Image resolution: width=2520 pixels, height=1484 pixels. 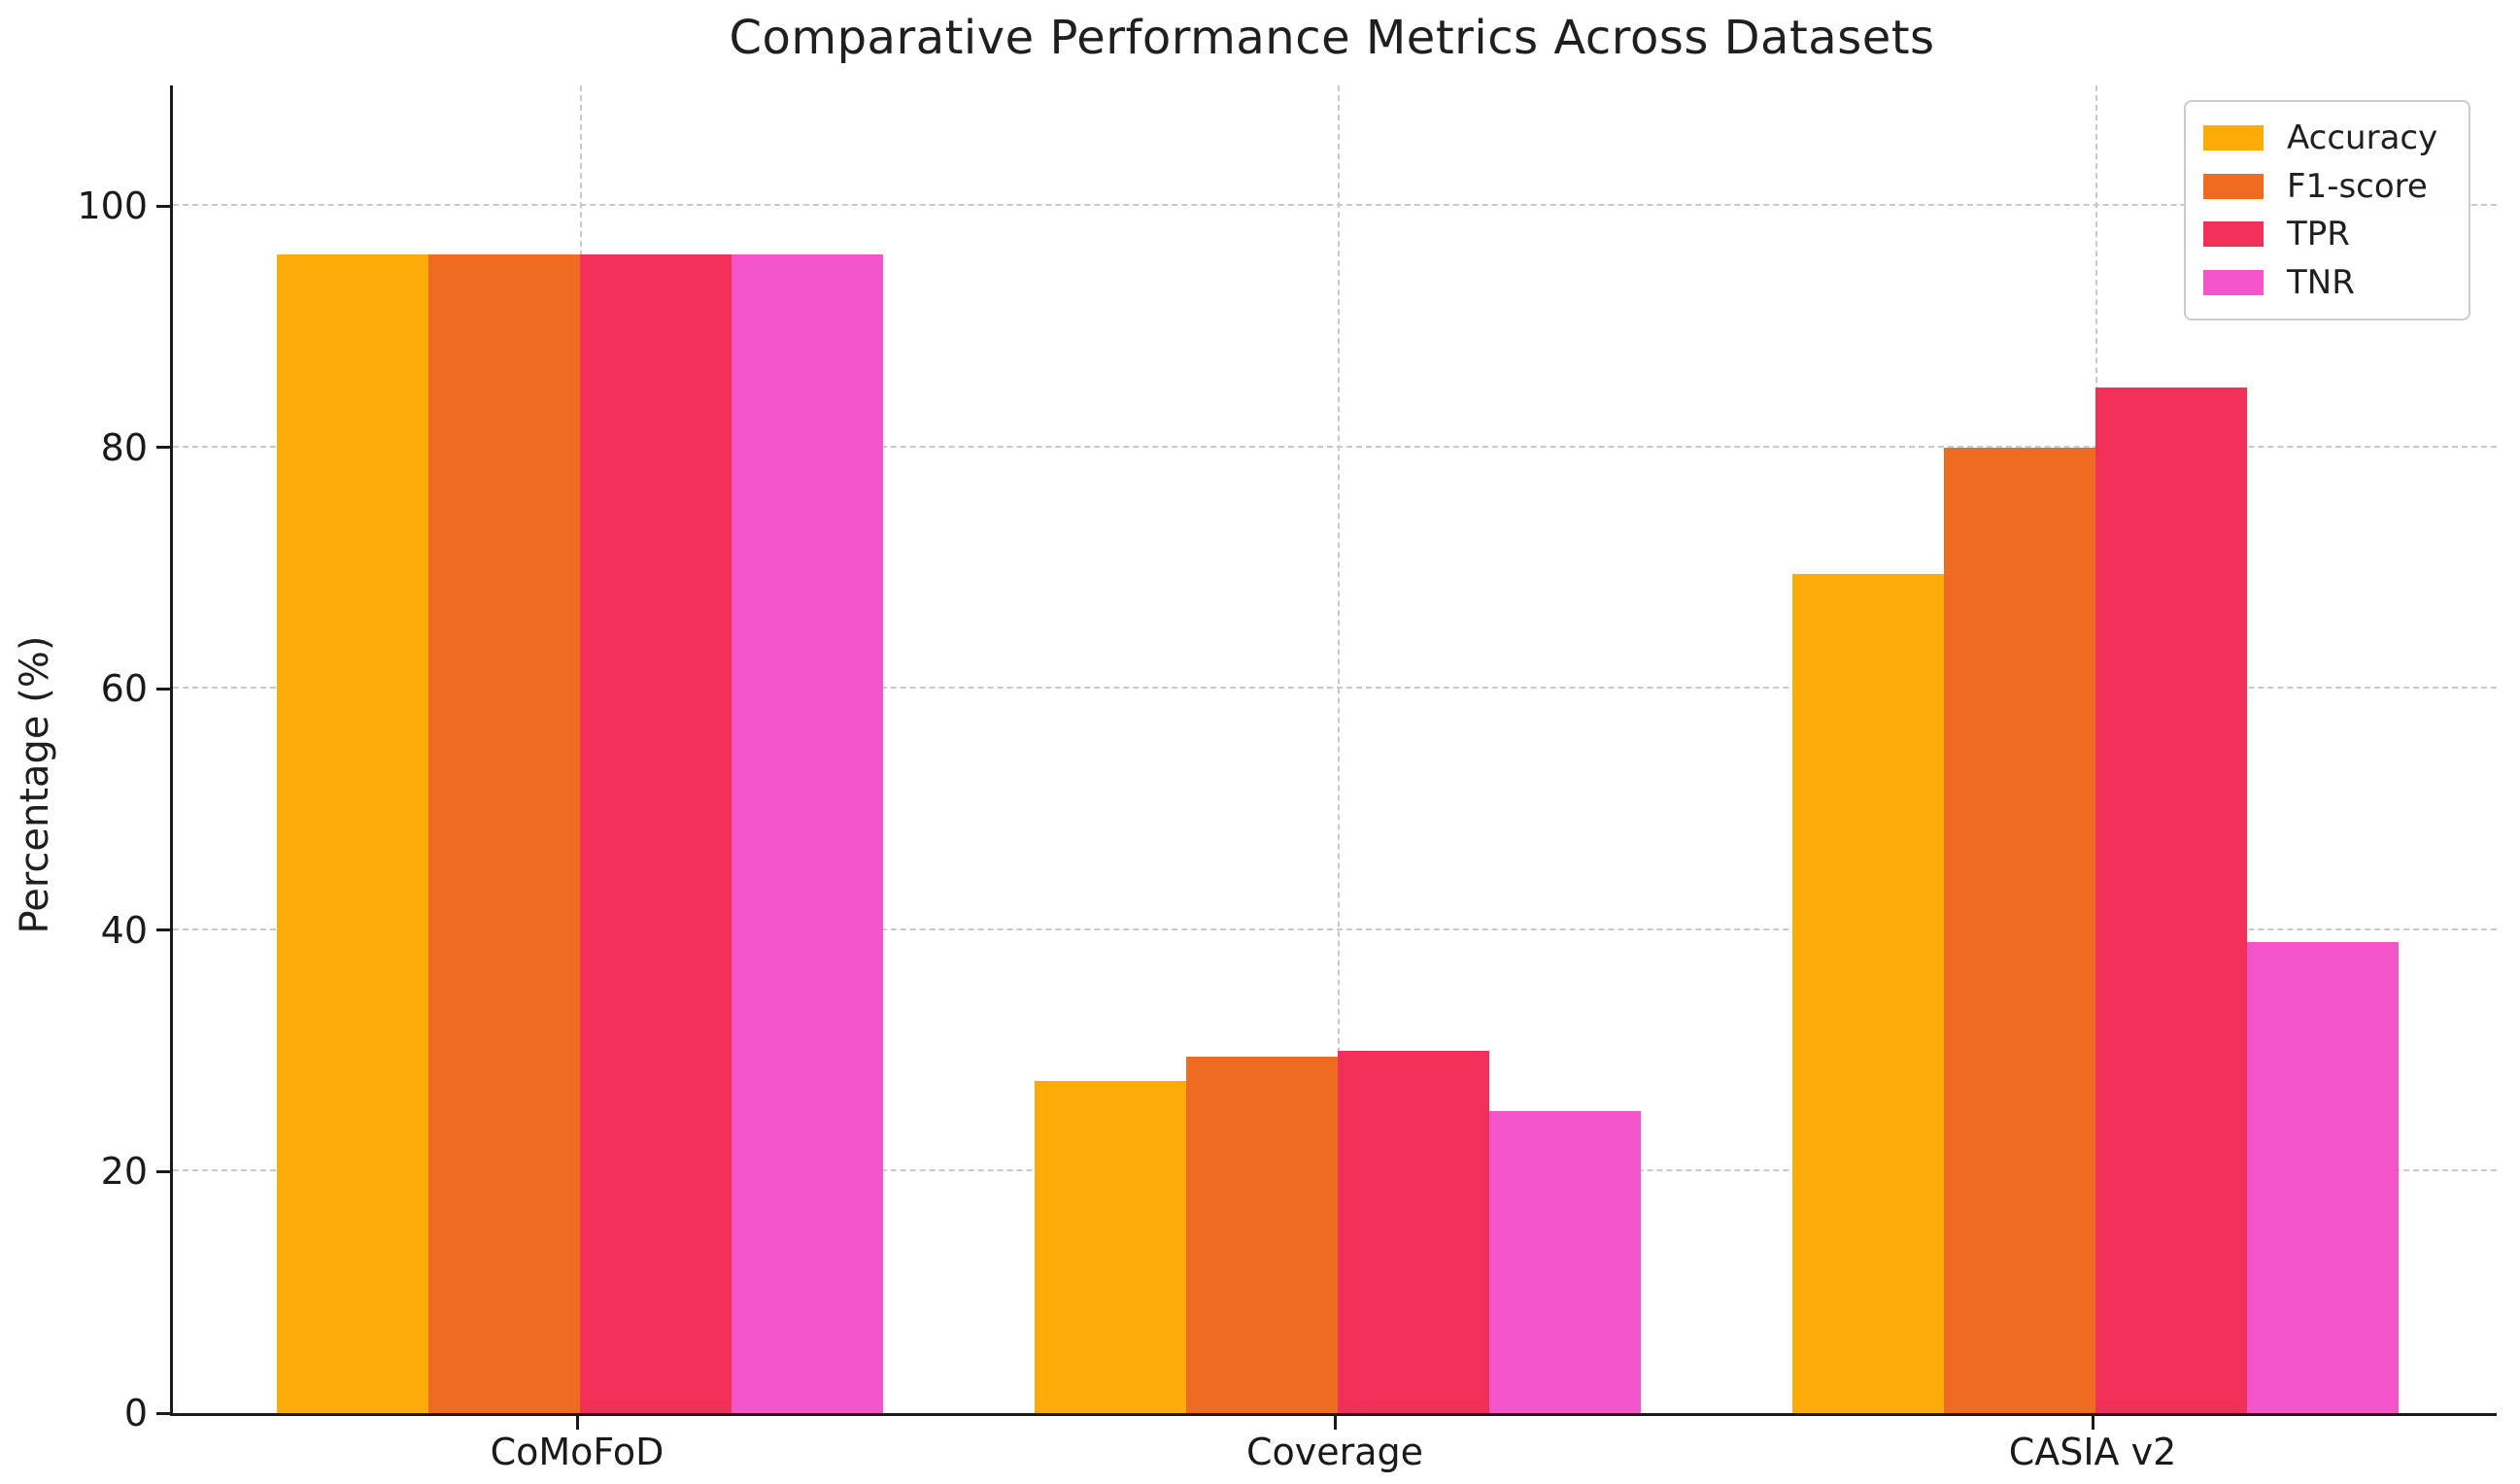 I want to click on xtick-mark-comofod, so click(x=577, y=1423).